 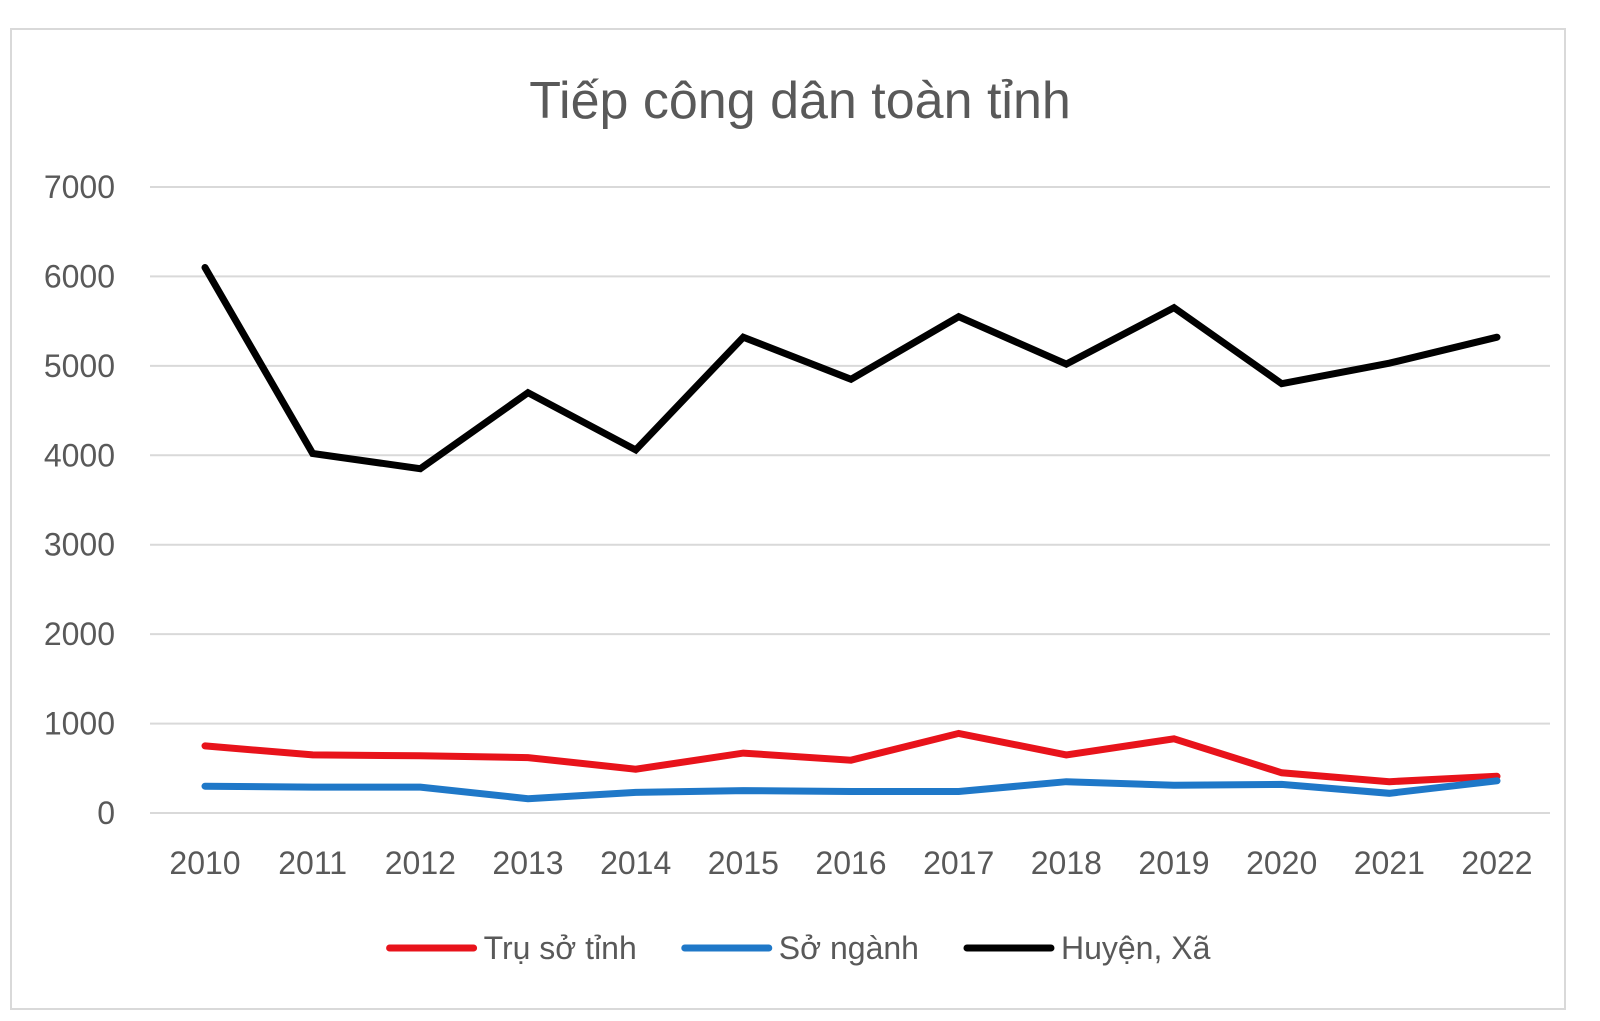 I want to click on x-tick-label: 2017, so click(x=958, y=863).